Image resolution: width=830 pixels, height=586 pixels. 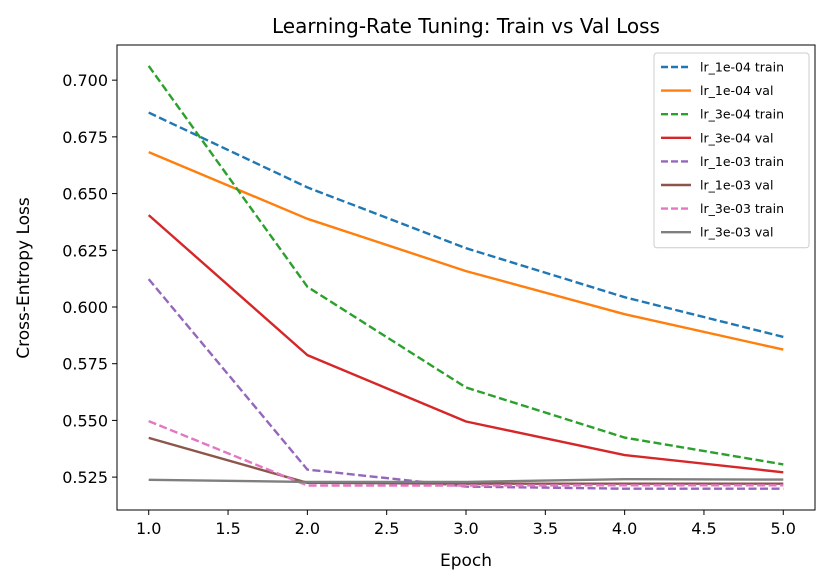 What do you see at coordinates (85, 137) in the screenshot?
I see `y-tick-label: 0.675` at bounding box center [85, 137].